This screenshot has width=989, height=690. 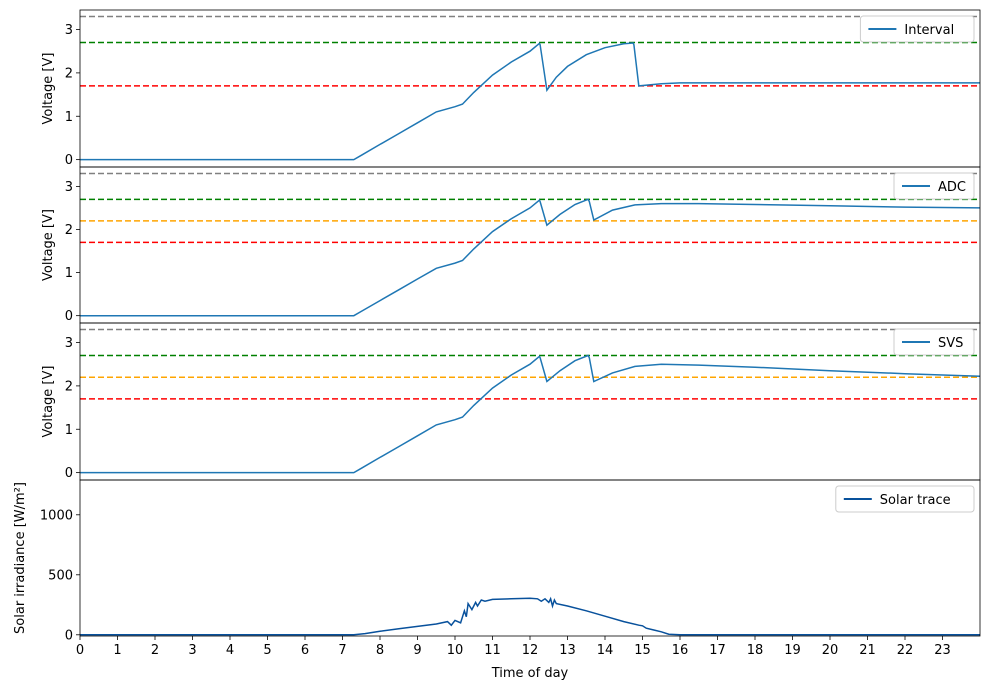 What do you see at coordinates (455, 650) in the screenshot?
I see `x-tick-label: 10` at bounding box center [455, 650].